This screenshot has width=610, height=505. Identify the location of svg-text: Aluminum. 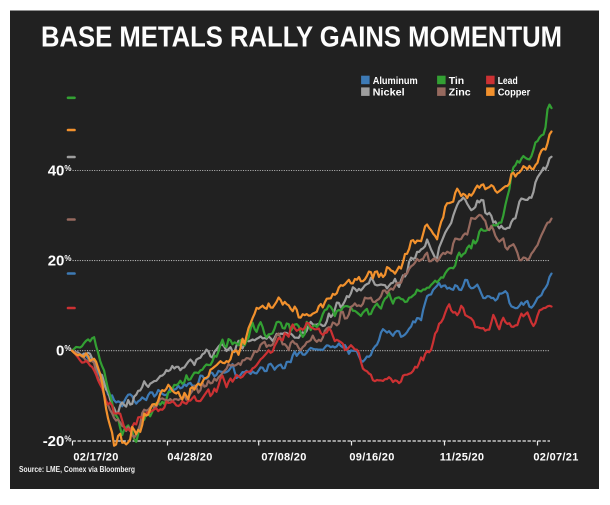
(395, 81).